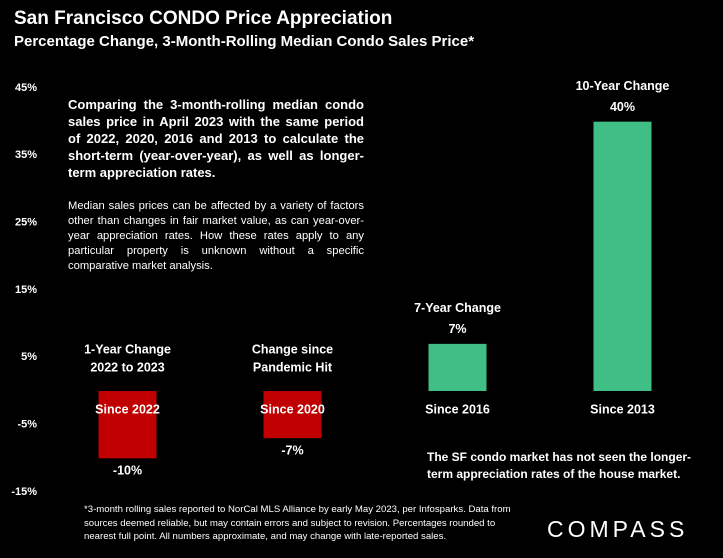 The width and height of the screenshot is (723, 558). What do you see at coordinates (24, 492) in the screenshot?
I see `y-tick-label: -15%` at bounding box center [24, 492].